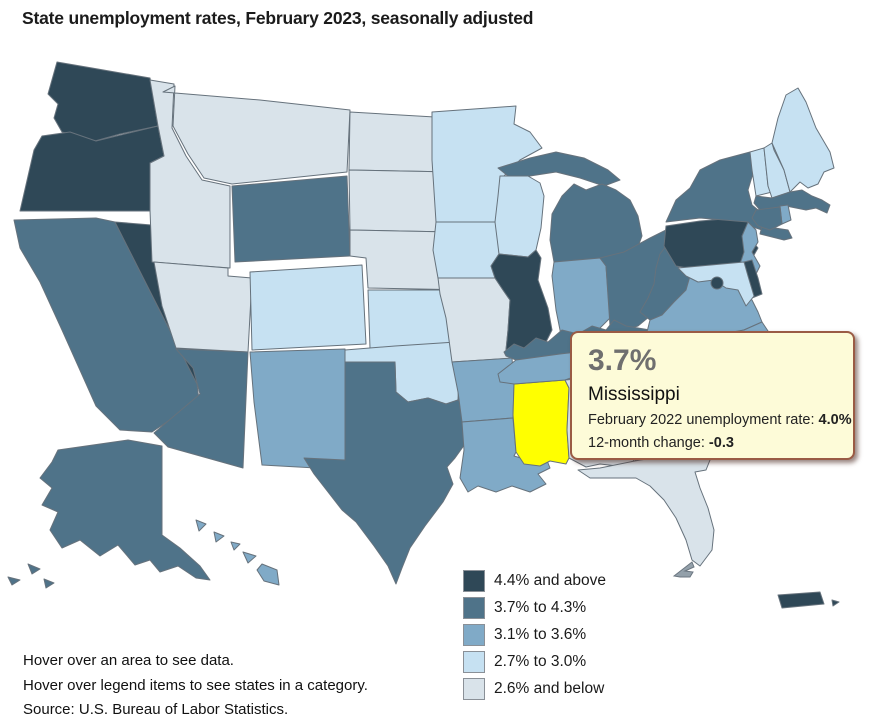  Describe the element at coordinates (156, 709) in the screenshot. I see `source-line: Source: U.S. Bureau of Labor Statistics.` at that location.